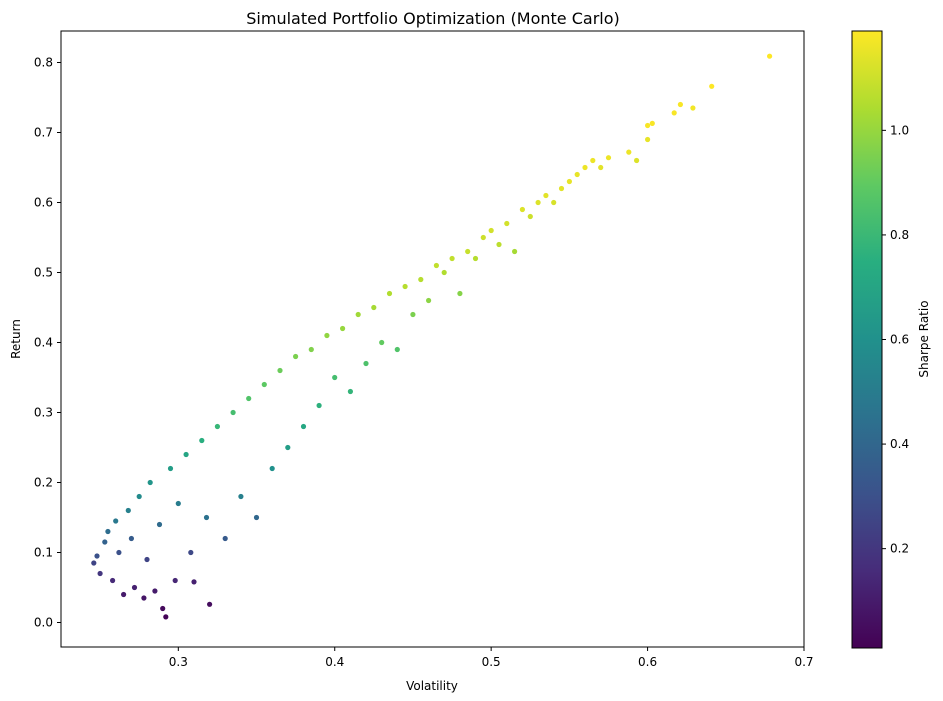 This screenshot has height=701, width=943. I want to click on colorbar-label: Sharpe Ratio, so click(924, 338).